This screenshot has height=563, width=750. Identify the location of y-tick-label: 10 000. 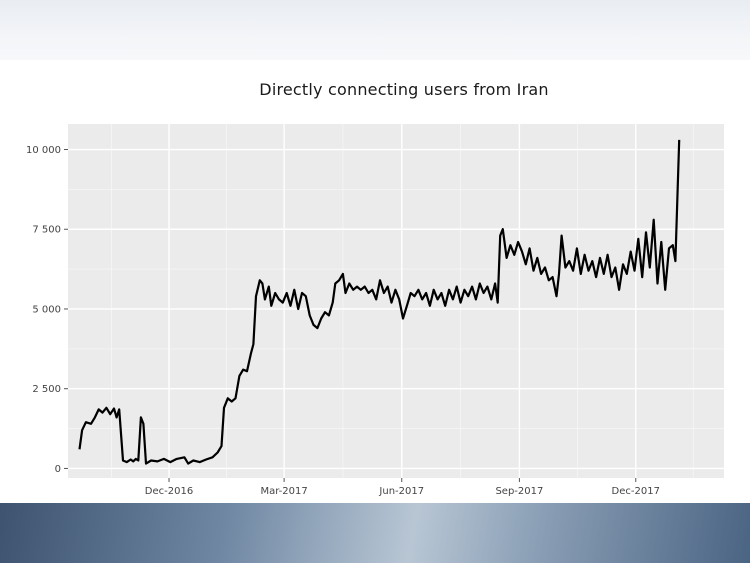
(43, 150).